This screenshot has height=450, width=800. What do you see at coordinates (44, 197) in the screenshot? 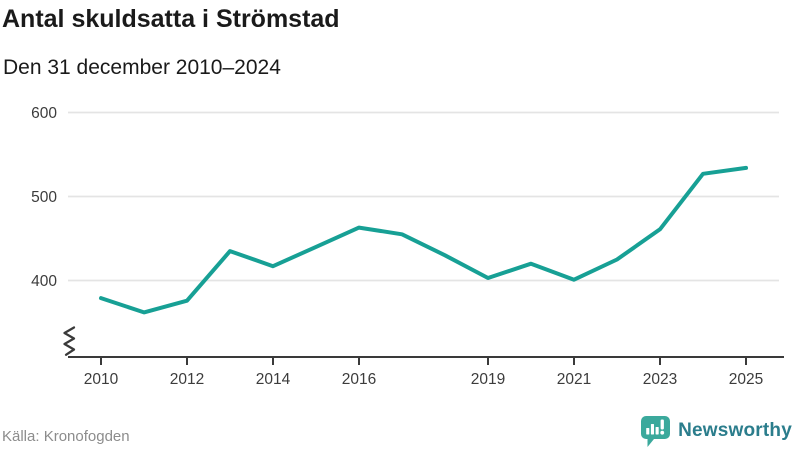
I see `y-axis-tick-label: 500` at bounding box center [44, 197].